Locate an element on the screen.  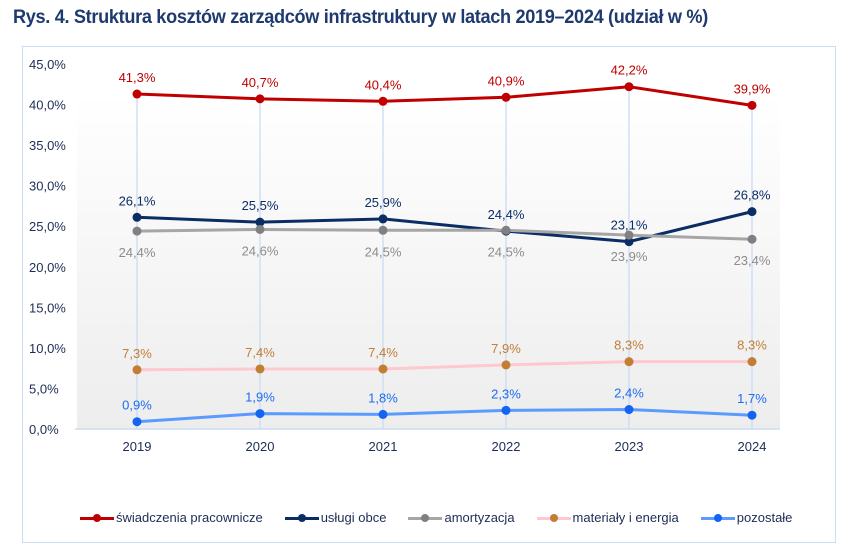
legend-label: pozostałe is located at coordinates (764, 517).